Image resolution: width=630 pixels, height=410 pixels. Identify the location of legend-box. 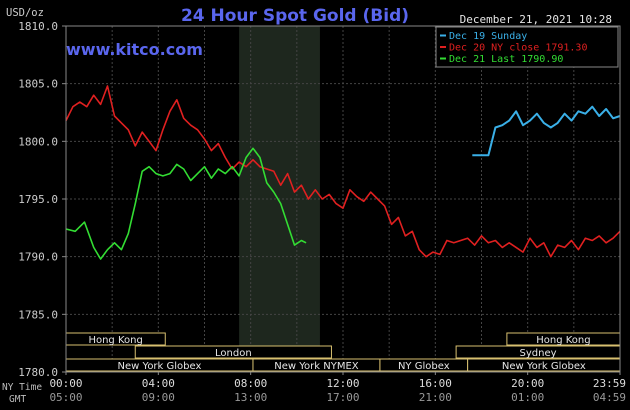
(527, 47).